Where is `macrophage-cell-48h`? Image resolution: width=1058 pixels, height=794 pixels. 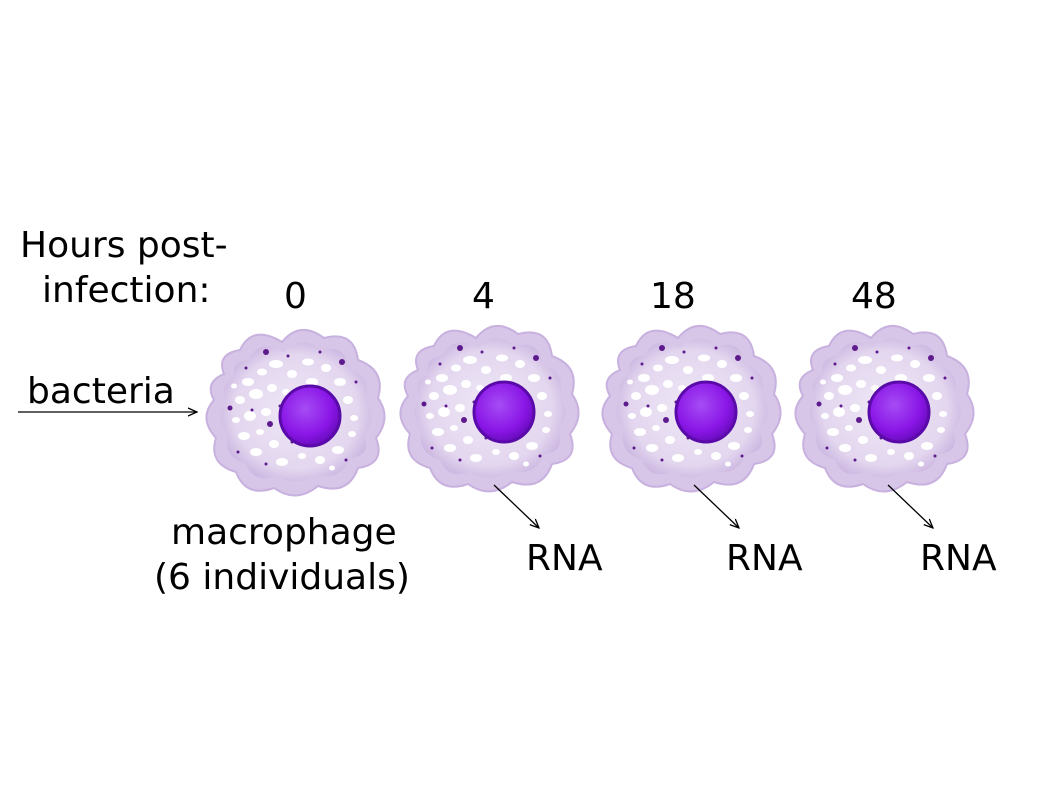
macrophage-cell-48h is located at coordinates (884, 409).